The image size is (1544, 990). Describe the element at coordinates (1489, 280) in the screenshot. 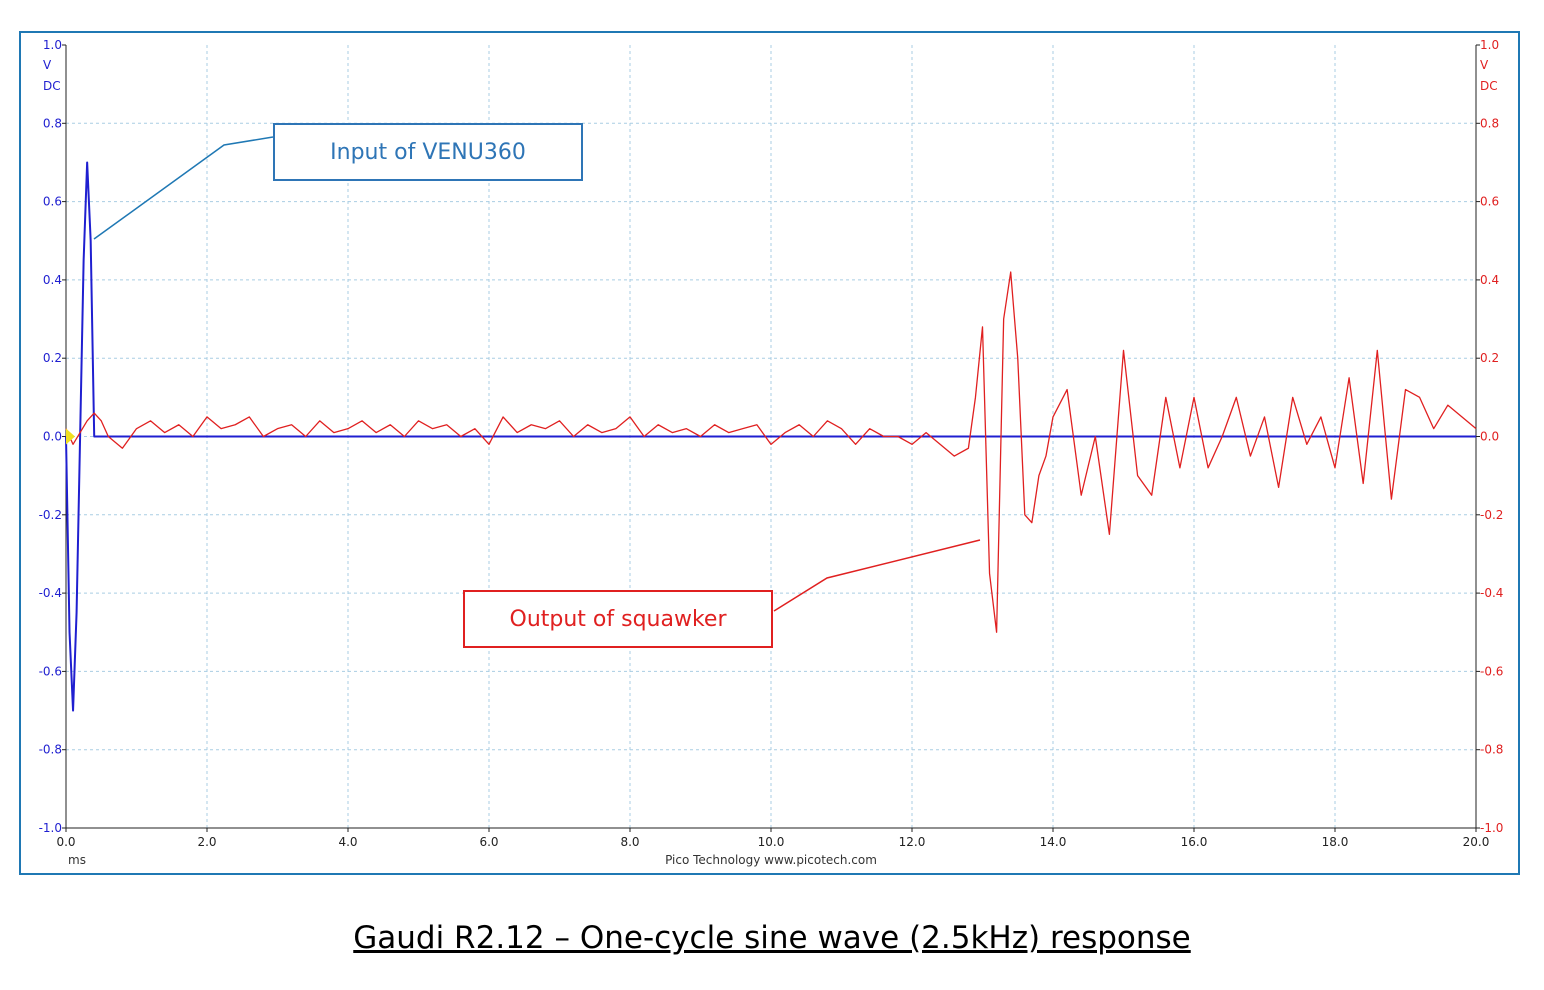

I see `right-y-tick-label: 0.4` at that location.